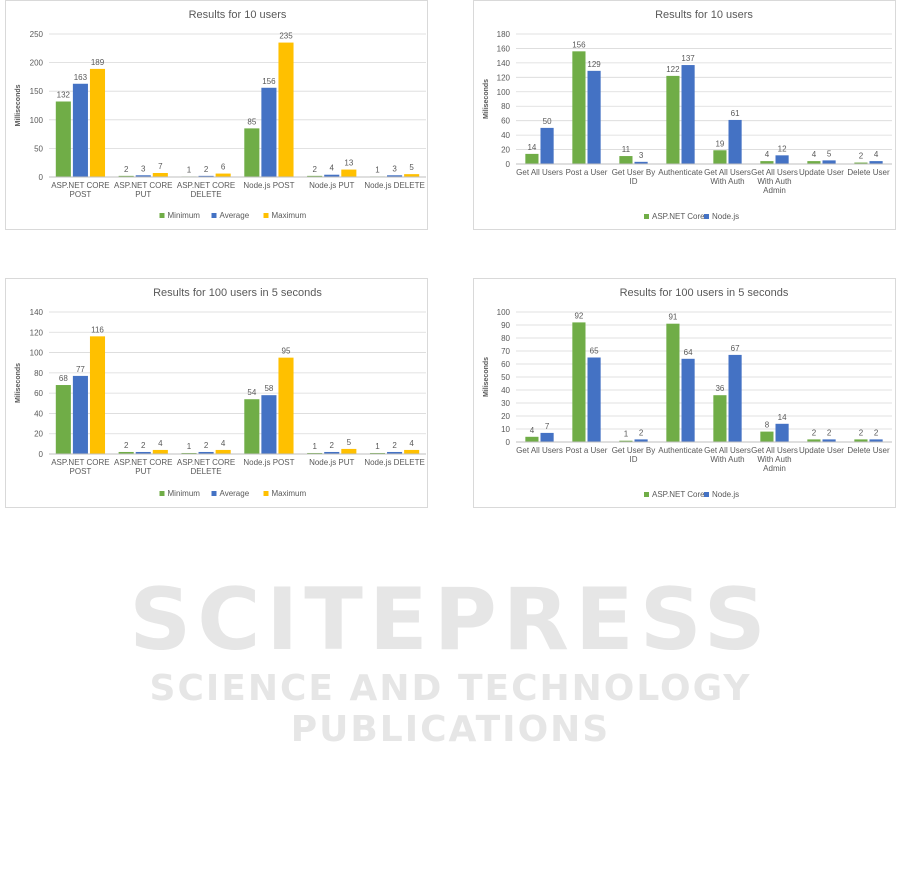  I want to click on legend-label: Node.js, so click(725, 494).